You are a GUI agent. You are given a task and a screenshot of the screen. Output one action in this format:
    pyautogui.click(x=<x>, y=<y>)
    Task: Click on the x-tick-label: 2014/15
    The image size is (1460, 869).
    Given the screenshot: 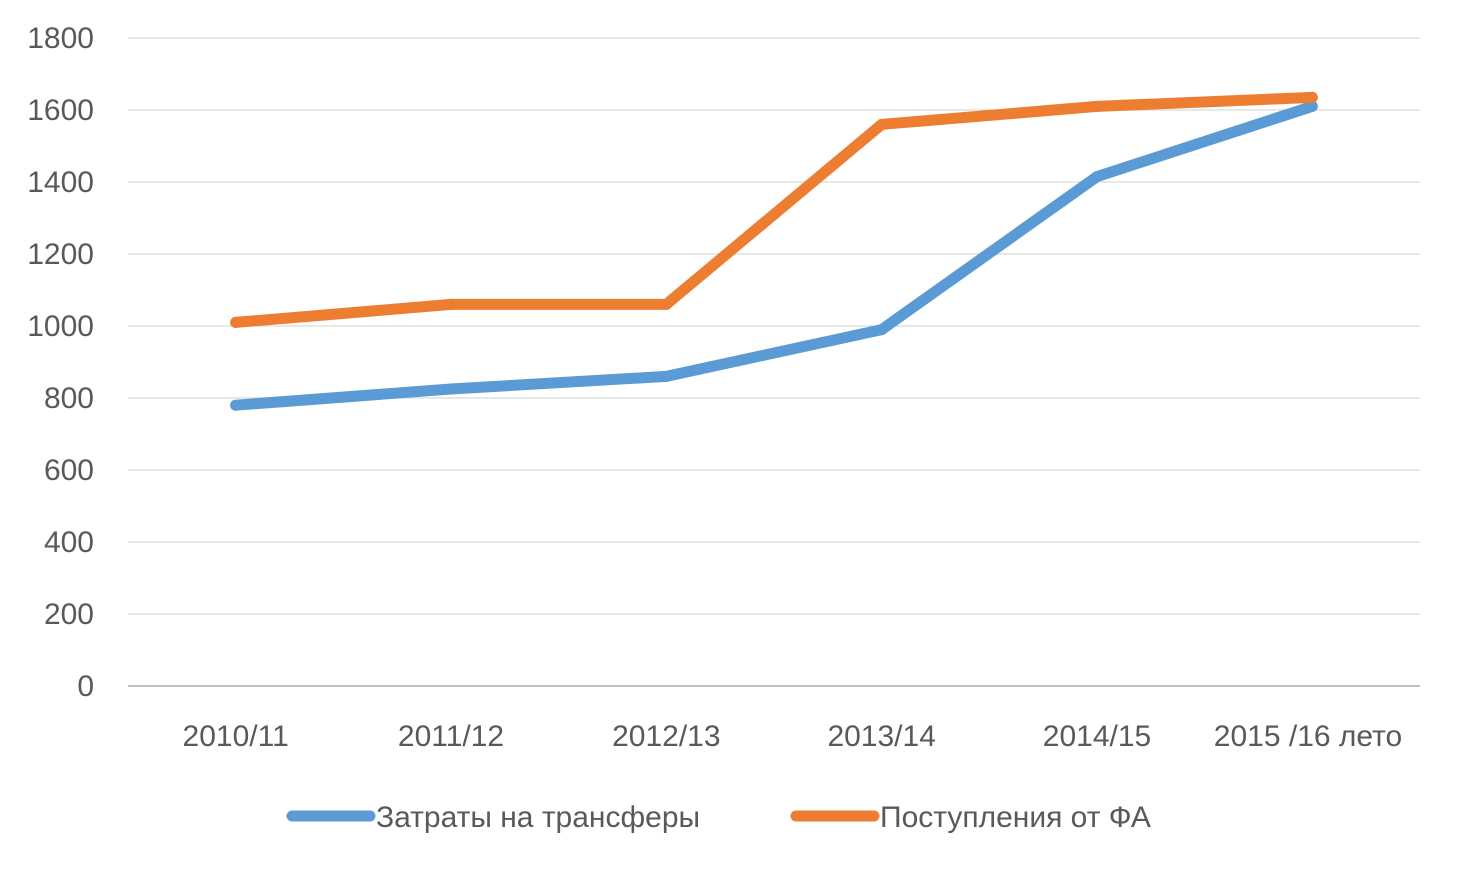 What is the action you would take?
    pyautogui.click(x=1097, y=736)
    